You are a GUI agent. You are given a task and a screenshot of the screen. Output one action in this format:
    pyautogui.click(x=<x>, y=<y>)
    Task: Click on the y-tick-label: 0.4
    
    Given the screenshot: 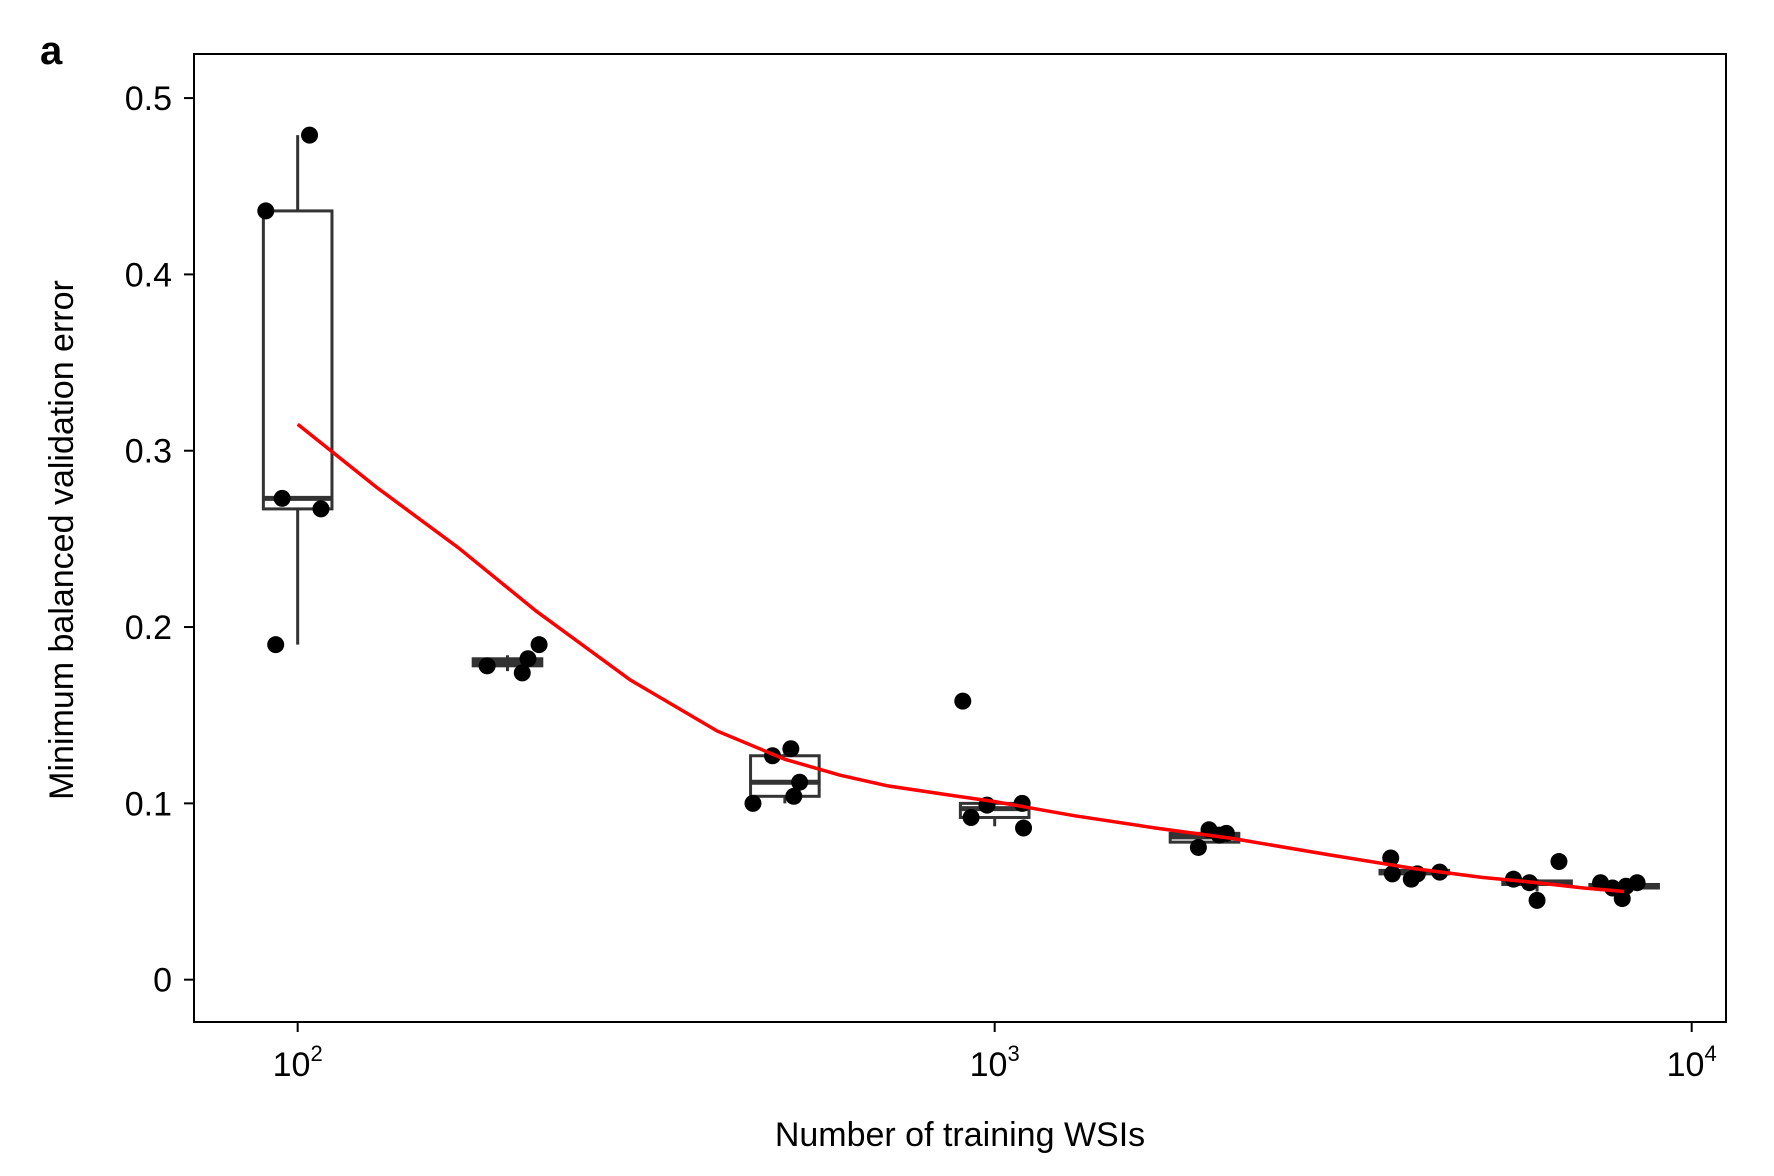 What is the action you would take?
    pyautogui.click(x=148, y=275)
    